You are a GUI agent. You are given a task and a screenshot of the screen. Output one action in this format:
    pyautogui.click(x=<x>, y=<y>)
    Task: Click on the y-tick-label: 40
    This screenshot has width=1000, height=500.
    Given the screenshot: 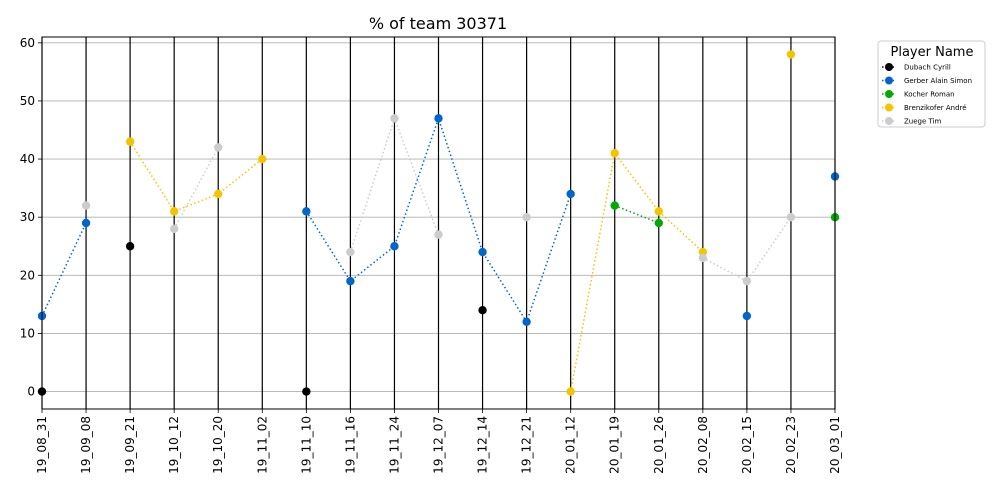 What is the action you would take?
    pyautogui.click(x=27, y=159)
    